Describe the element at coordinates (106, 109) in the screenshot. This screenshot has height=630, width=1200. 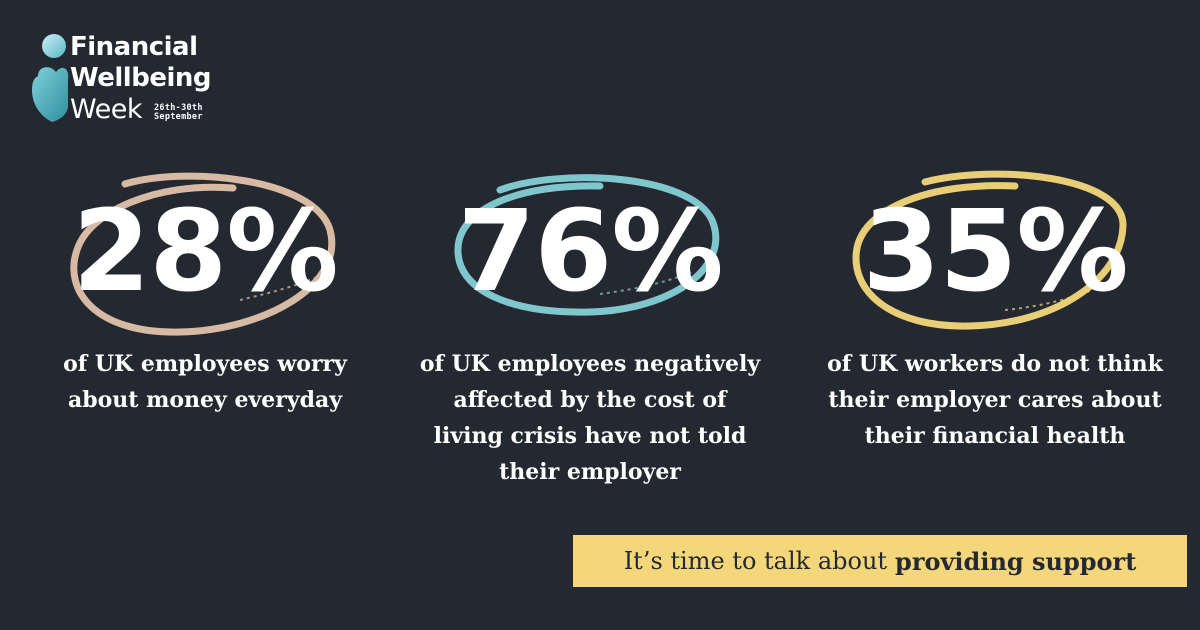
I see `logo-title-week: Week` at that location.